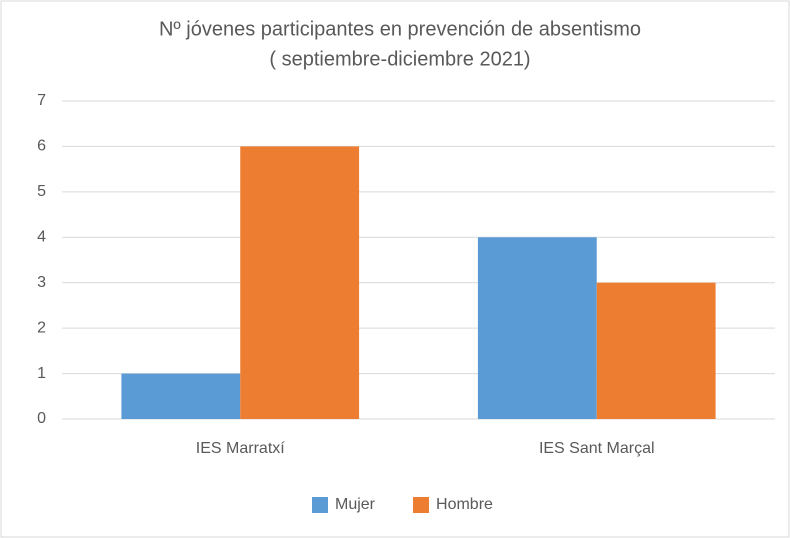  Describe the element at coordinates (597, 448) in the screenshot. I see `x-tick-label: IES Sant Marçal` at that location.